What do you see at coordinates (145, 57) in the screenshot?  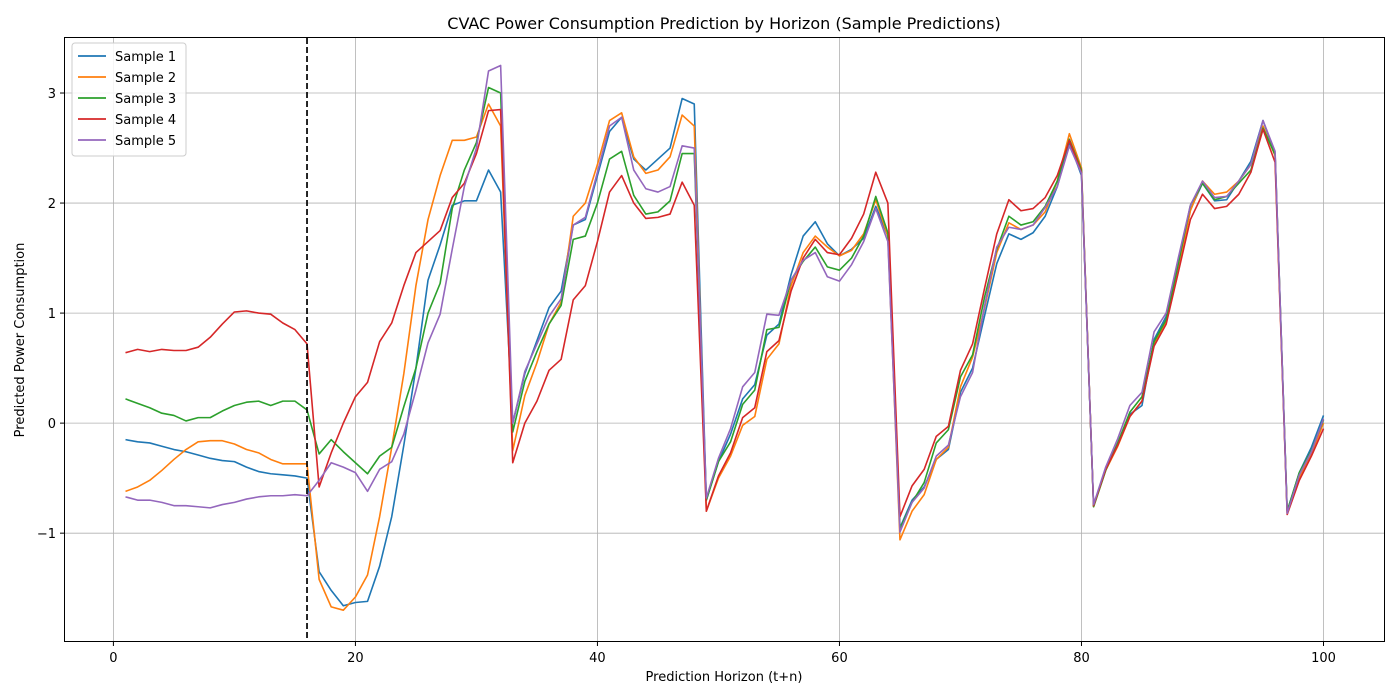 I see `legend-label: Sample 1` at bounding box center [145, 57].